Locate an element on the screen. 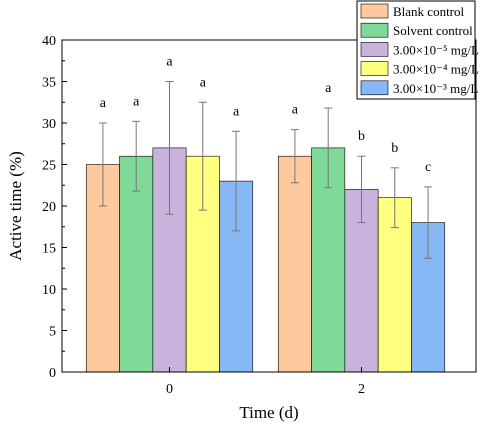 The width and height of the screenshot is (484, 427). y-tick-label: 25 is located at coordinates (49, 166).